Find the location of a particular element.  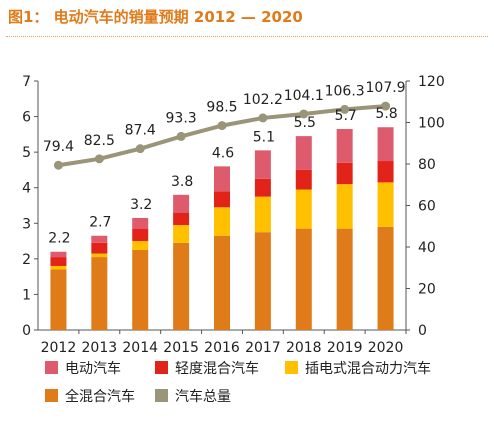

right-tick-label: 20 is located at coordinates (427, 290).